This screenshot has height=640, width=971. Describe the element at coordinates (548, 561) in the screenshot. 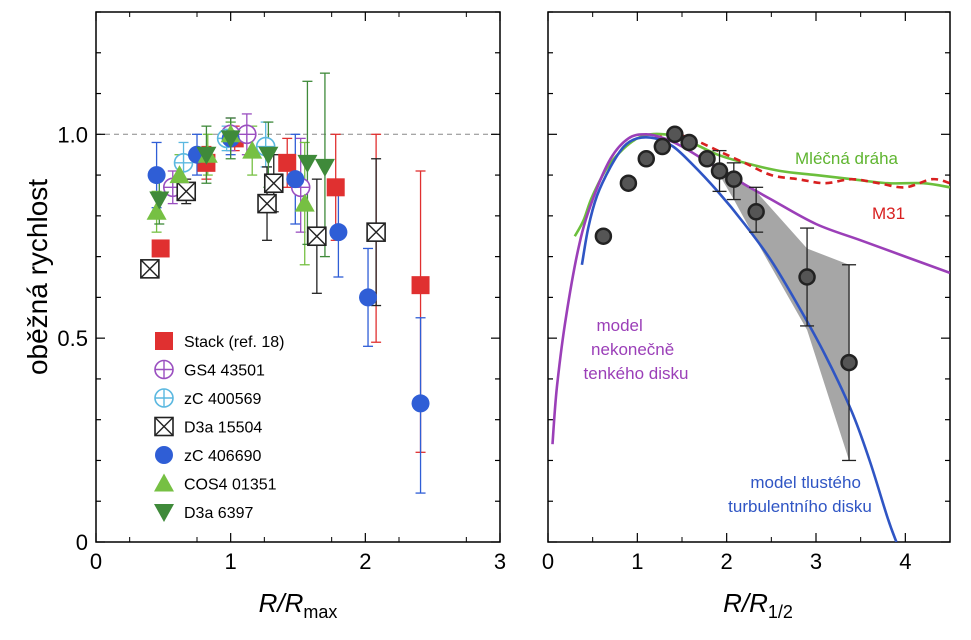

I see `right-x-tick-label: 0` at that location.